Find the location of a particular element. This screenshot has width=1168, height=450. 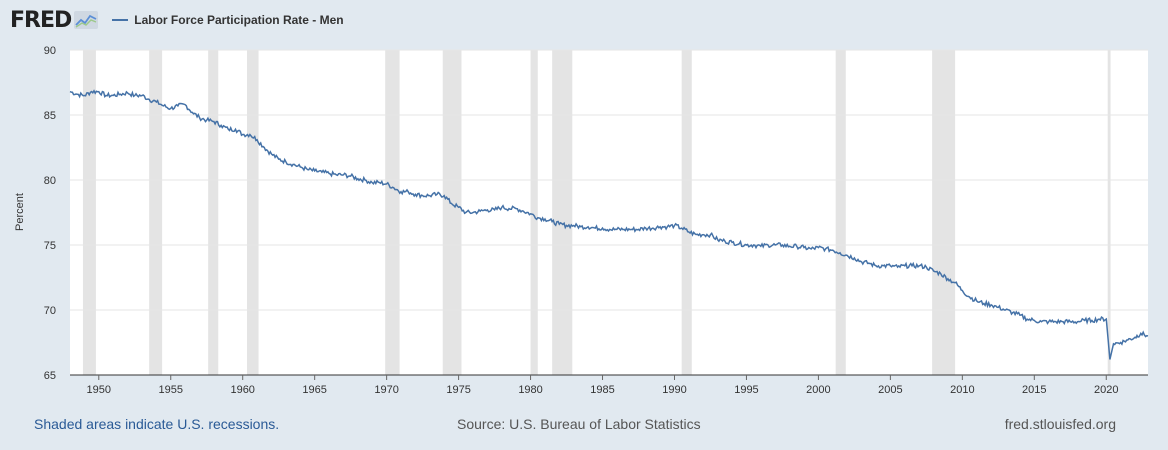

legend-swatch is located at coordinates (120, 20).